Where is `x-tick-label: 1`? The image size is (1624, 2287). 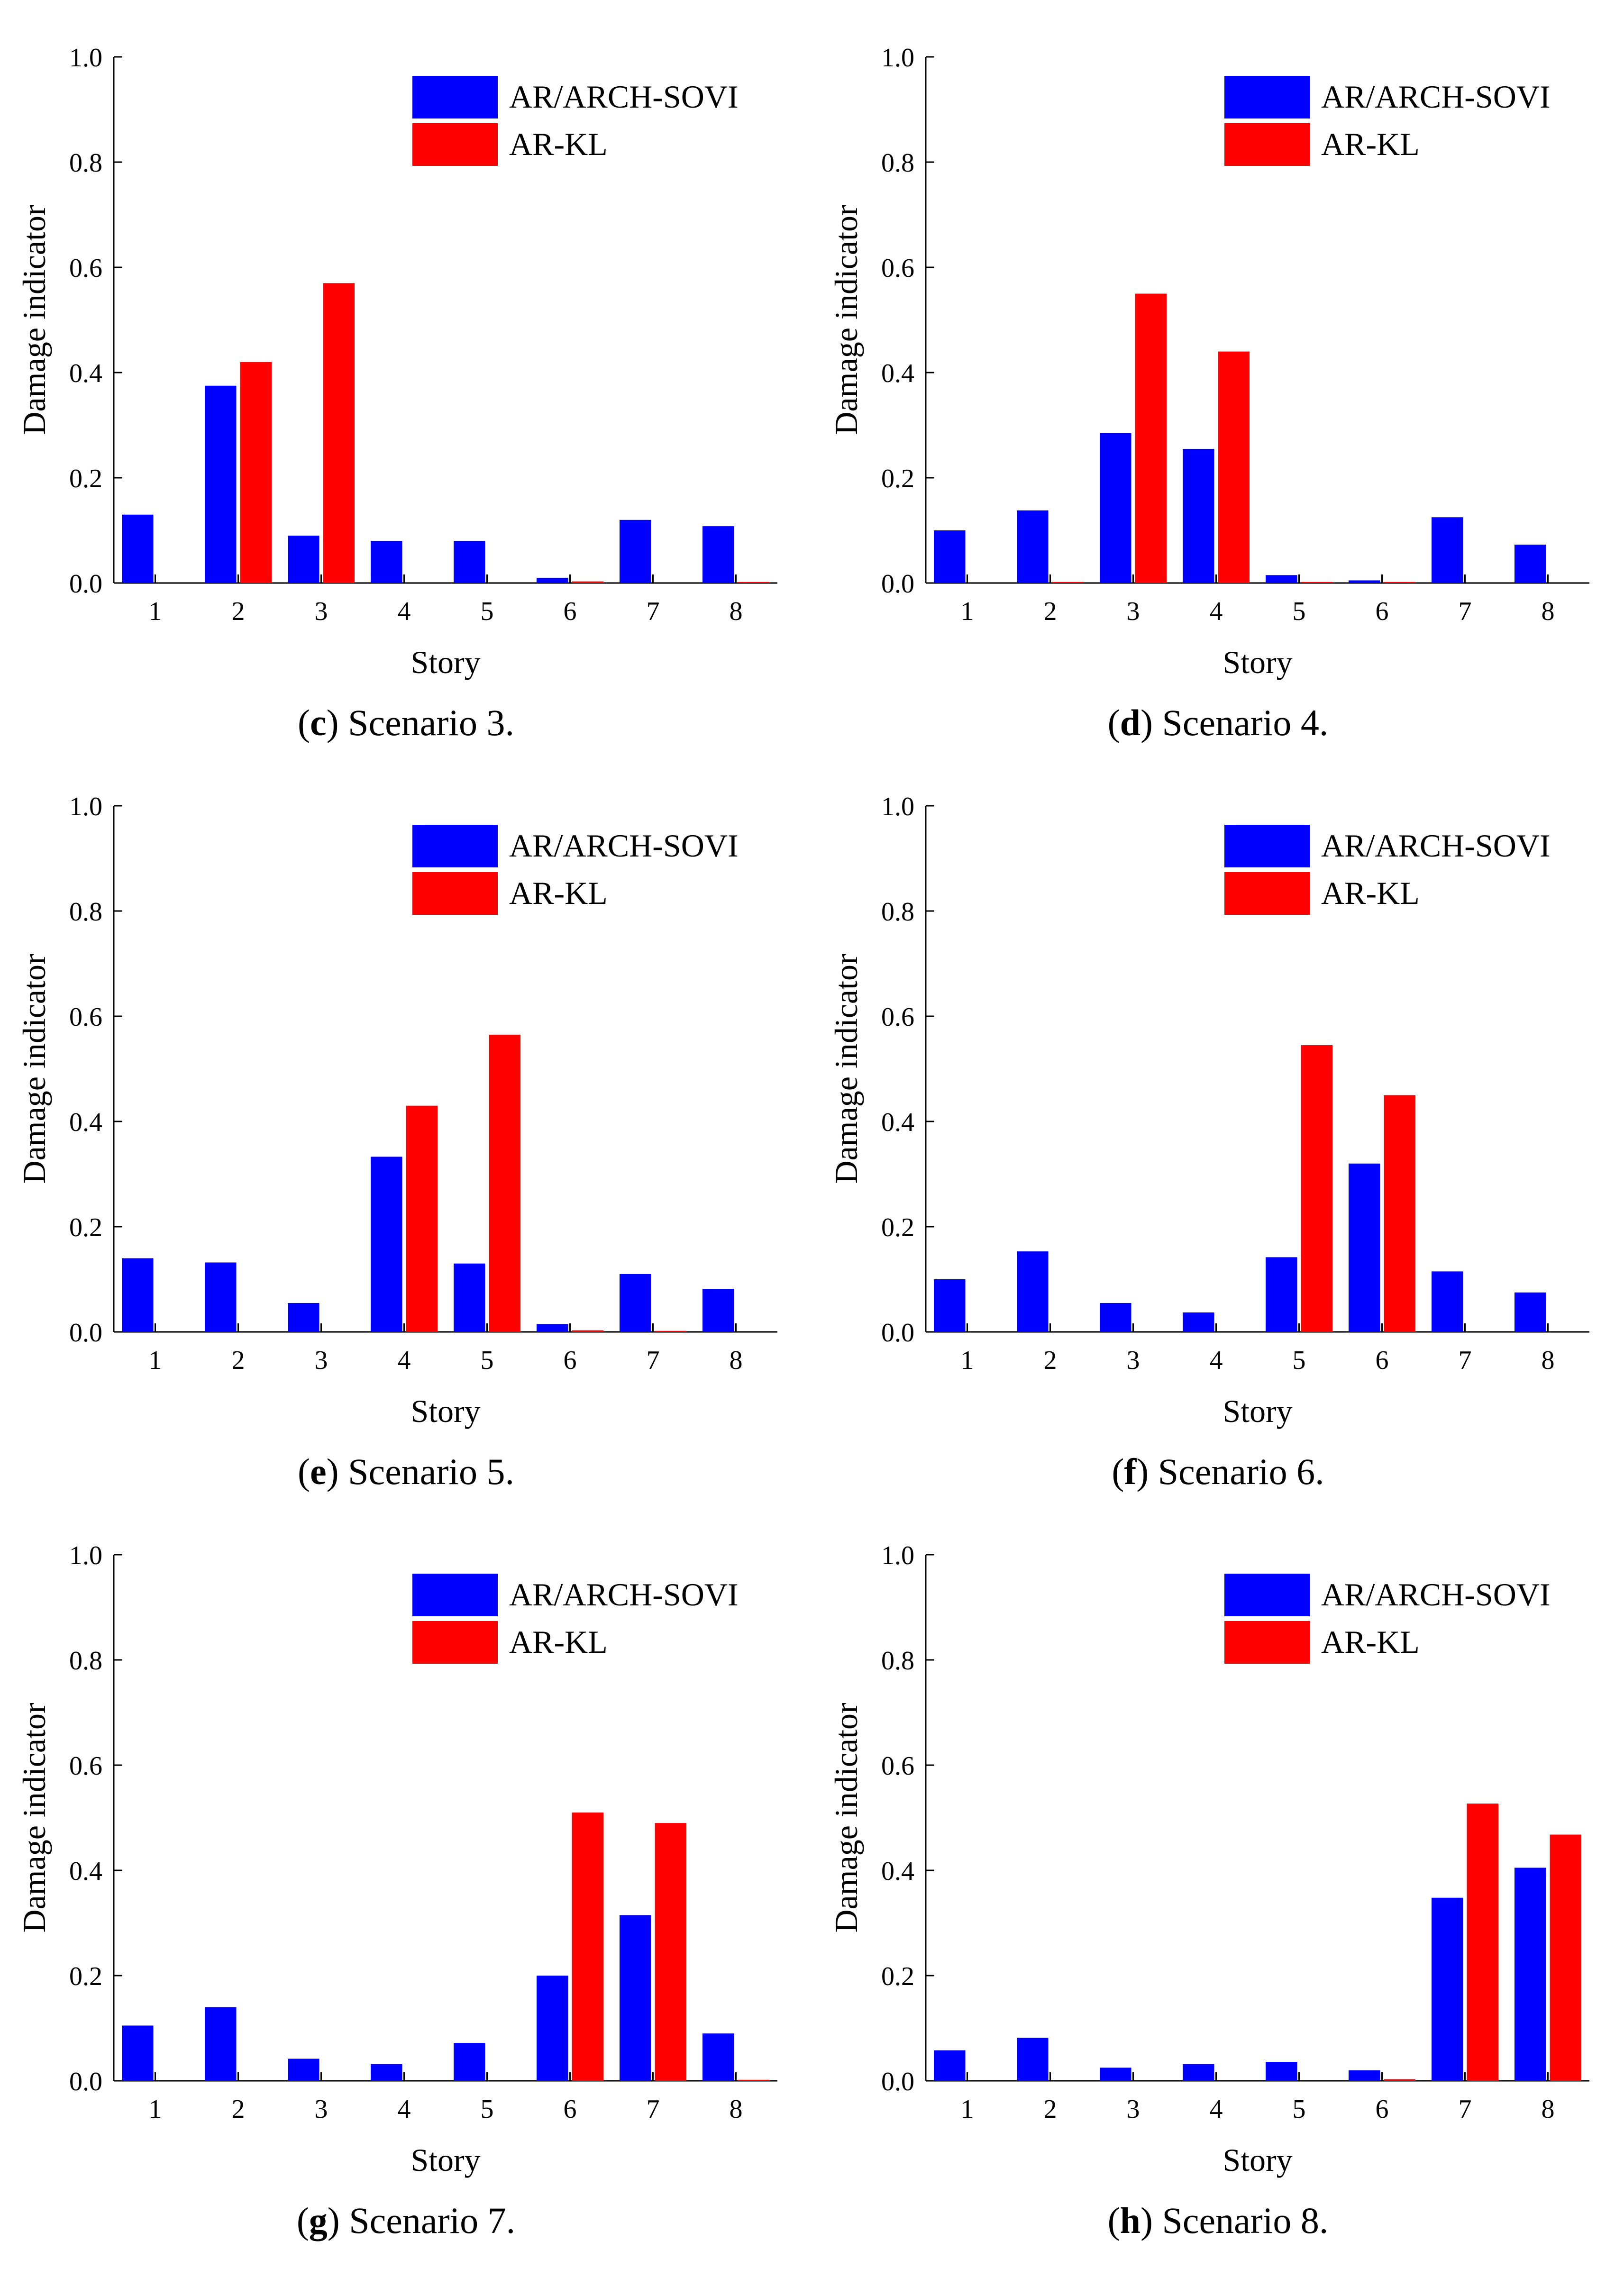 x-tick-label: 1 is located at coordinates (155, 2109).